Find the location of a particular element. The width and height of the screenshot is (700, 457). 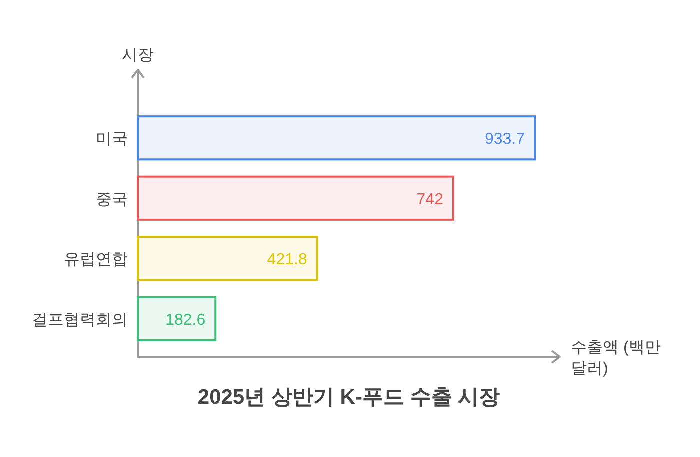

xlabel: 수출액 (백만 달러) is located at coordinates (616, 359).